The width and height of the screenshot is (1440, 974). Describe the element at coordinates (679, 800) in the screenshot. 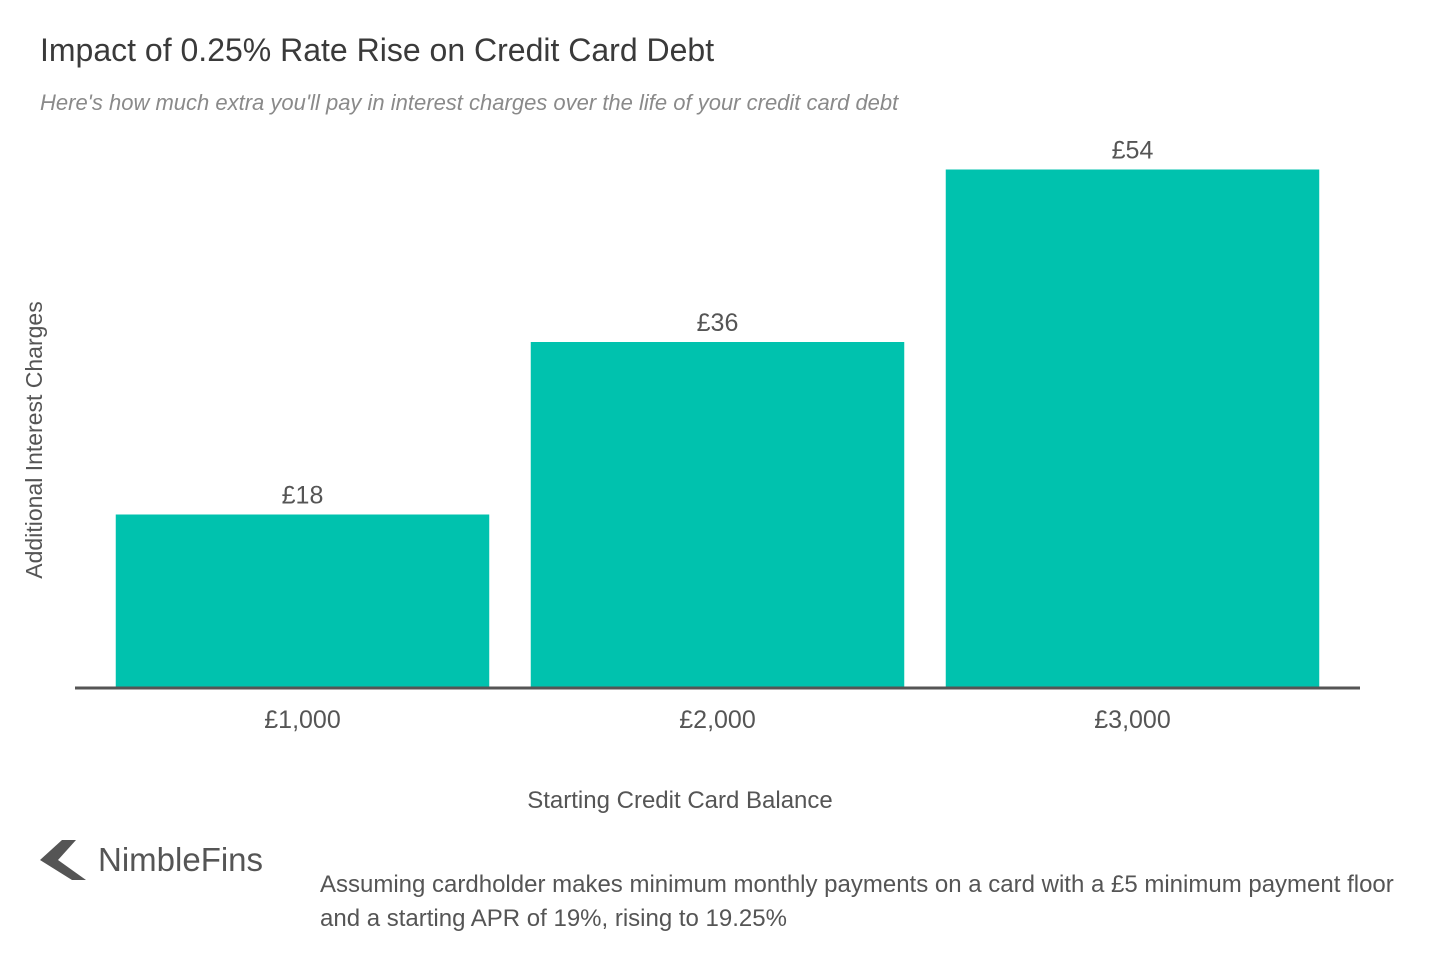

I see `x-axis-title: Starting Credit Card Balance` at that location.